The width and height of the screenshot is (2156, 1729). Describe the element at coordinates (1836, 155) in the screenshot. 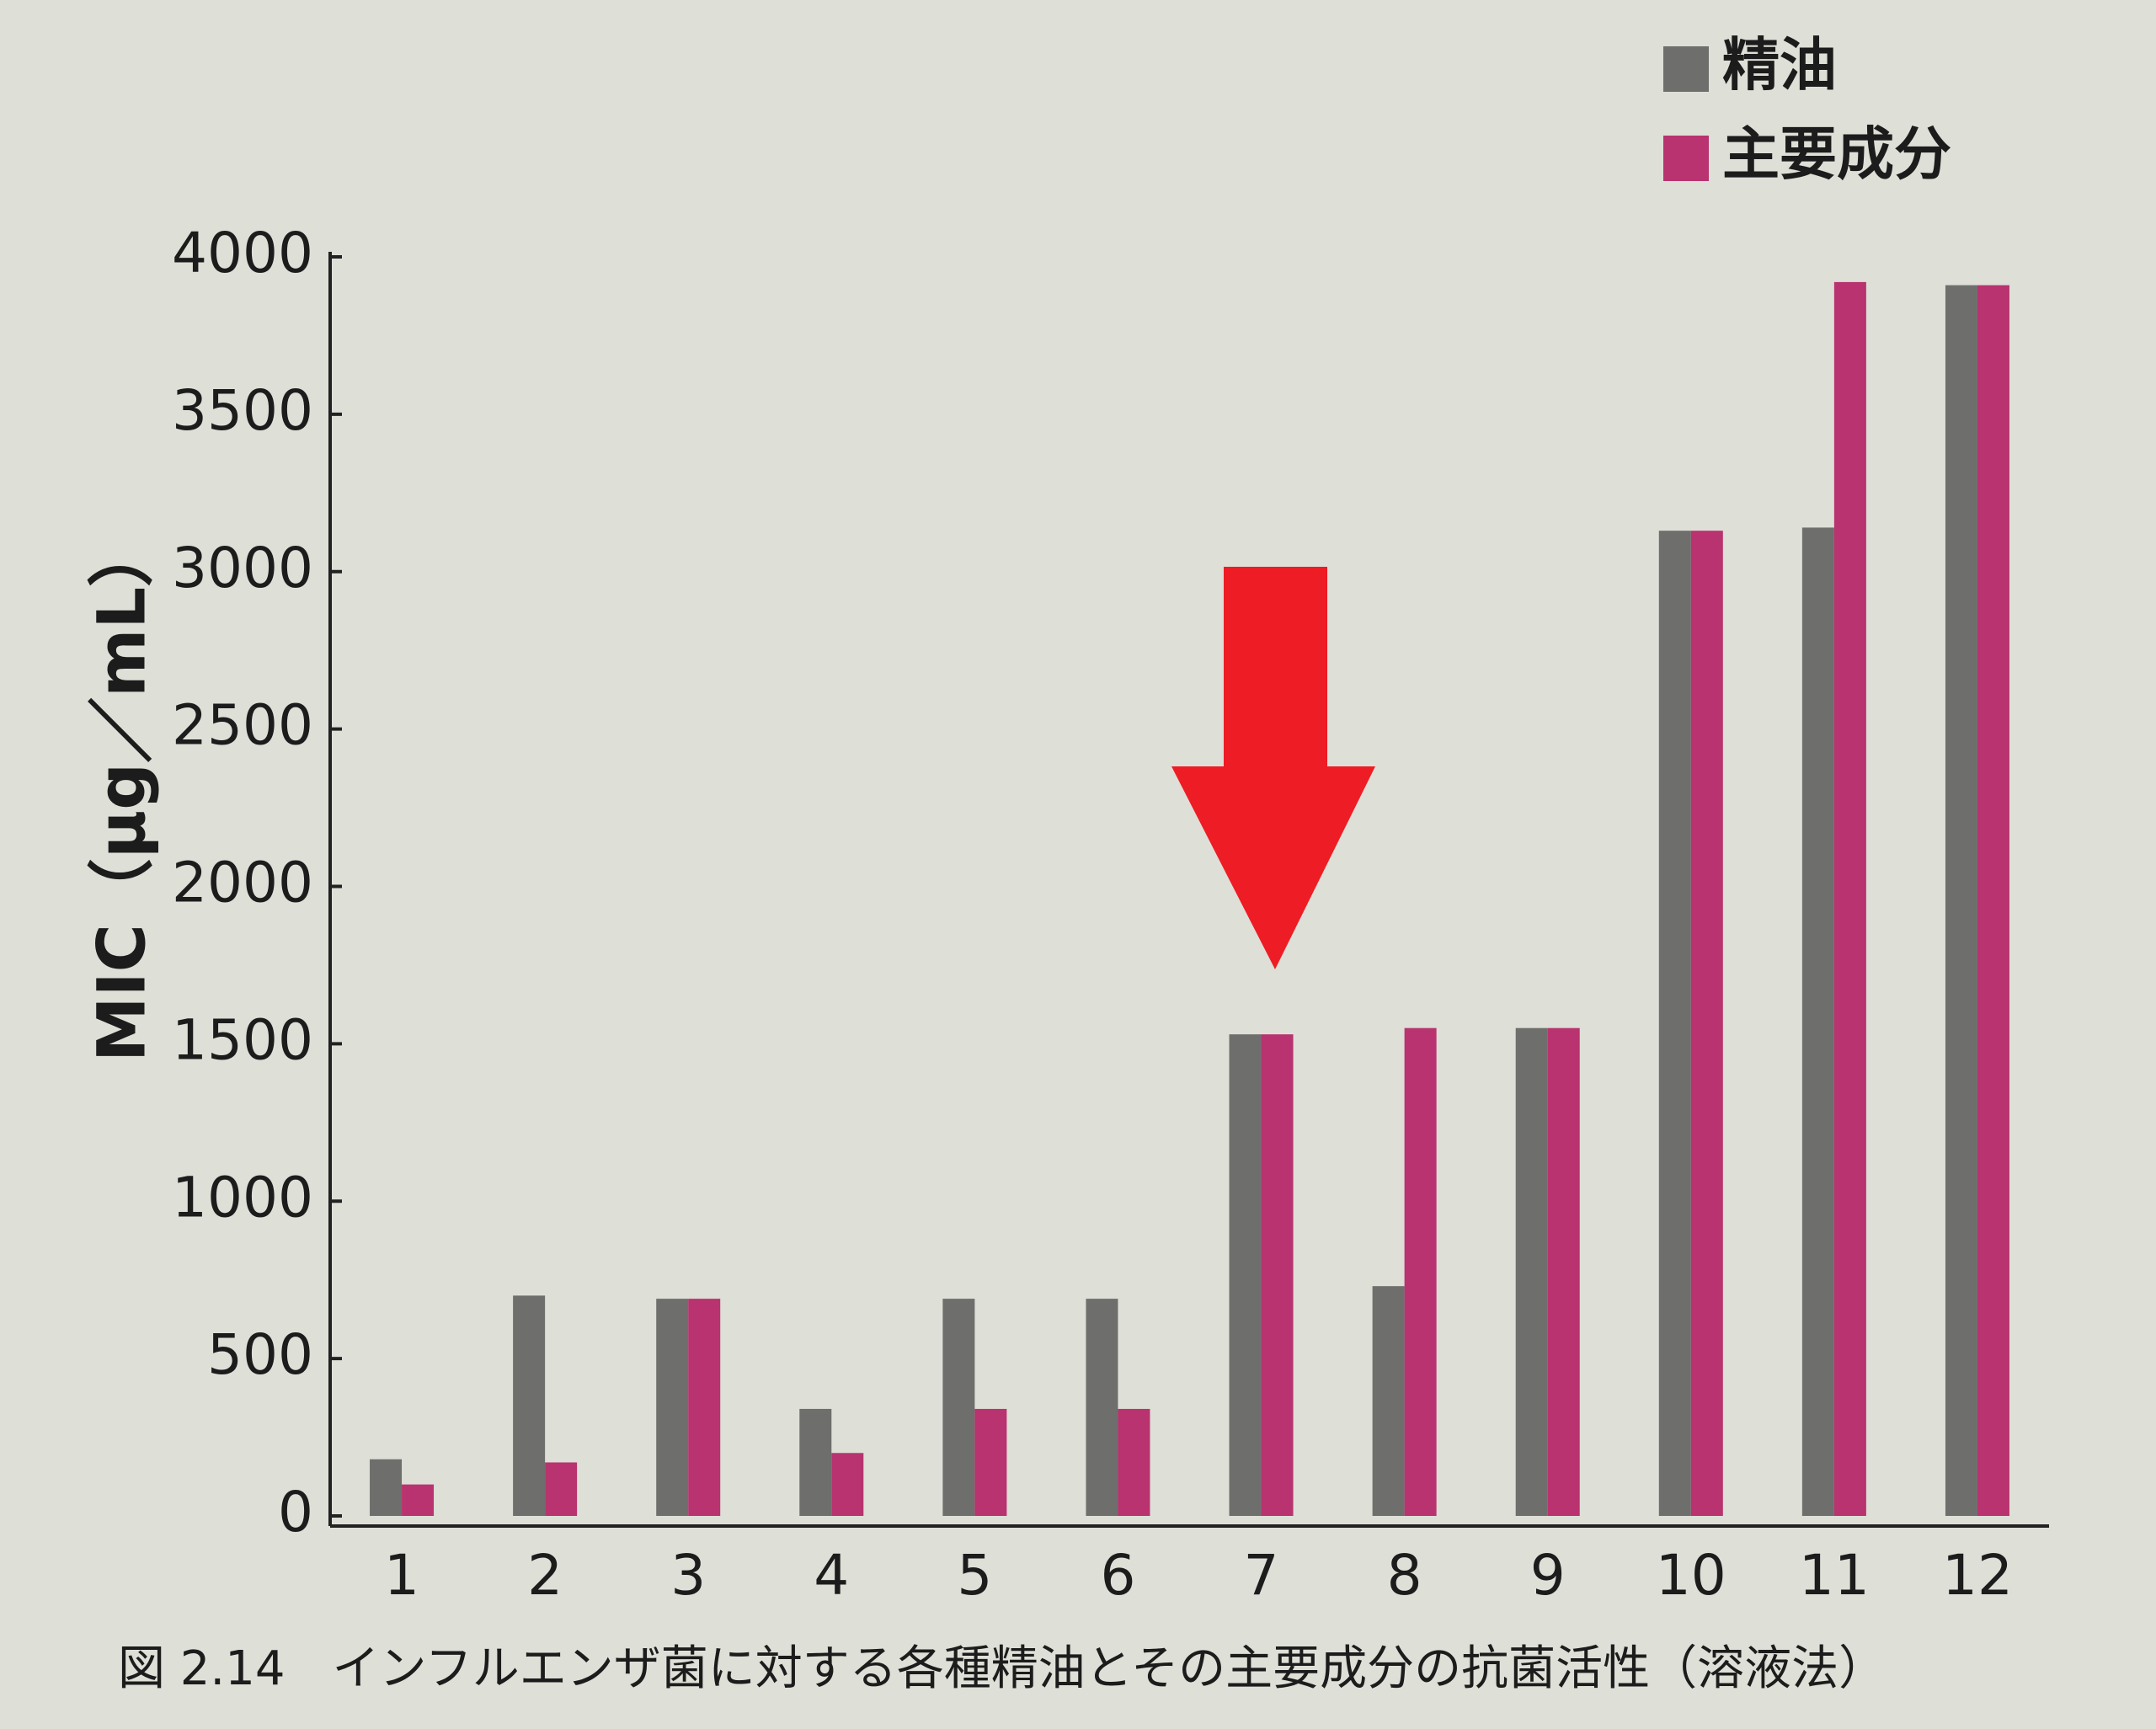

I see `legend-label: 主要成分` at that location.